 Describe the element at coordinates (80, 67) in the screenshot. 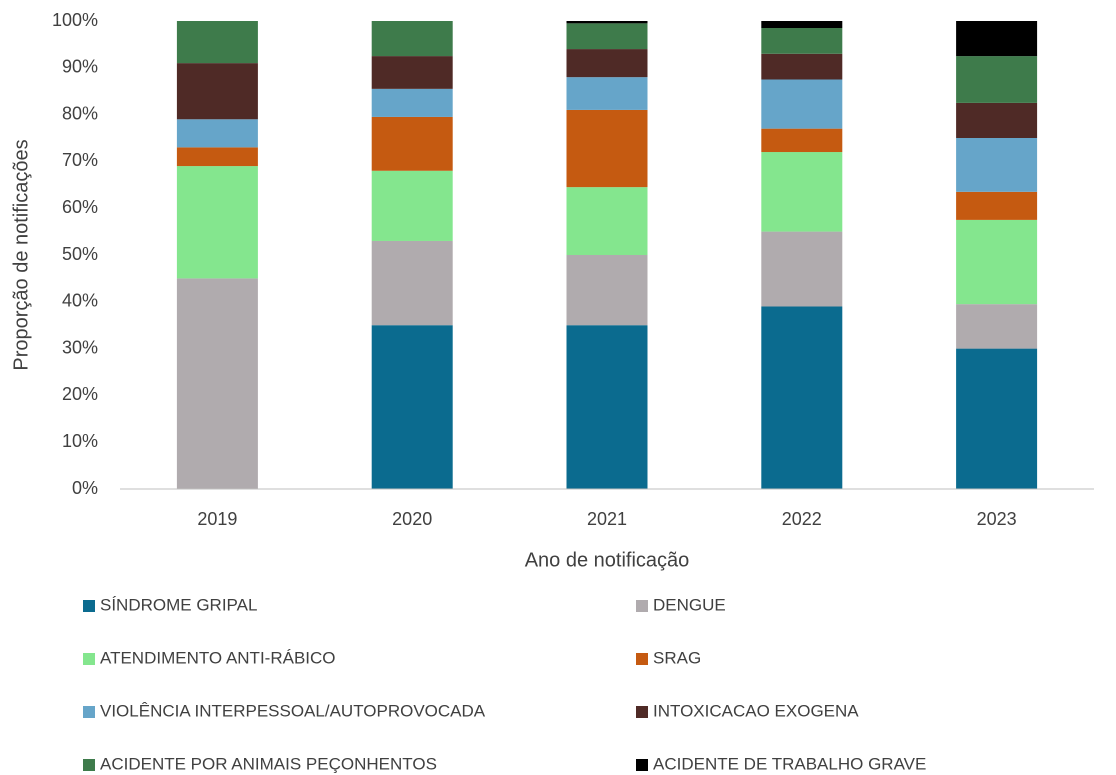

I see `y-tick-label: 90%` at that location.